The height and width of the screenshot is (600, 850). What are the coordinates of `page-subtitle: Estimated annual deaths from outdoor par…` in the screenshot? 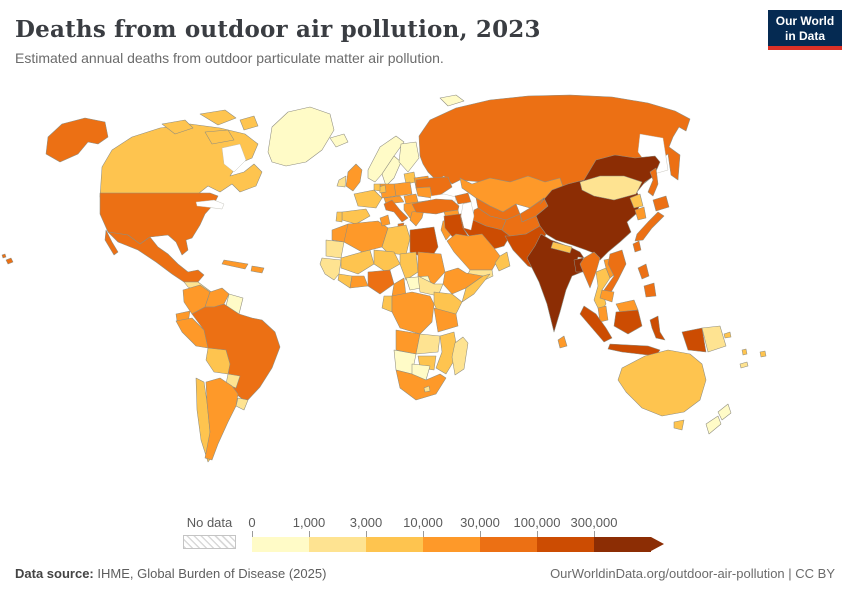 It's located at (229, 58).